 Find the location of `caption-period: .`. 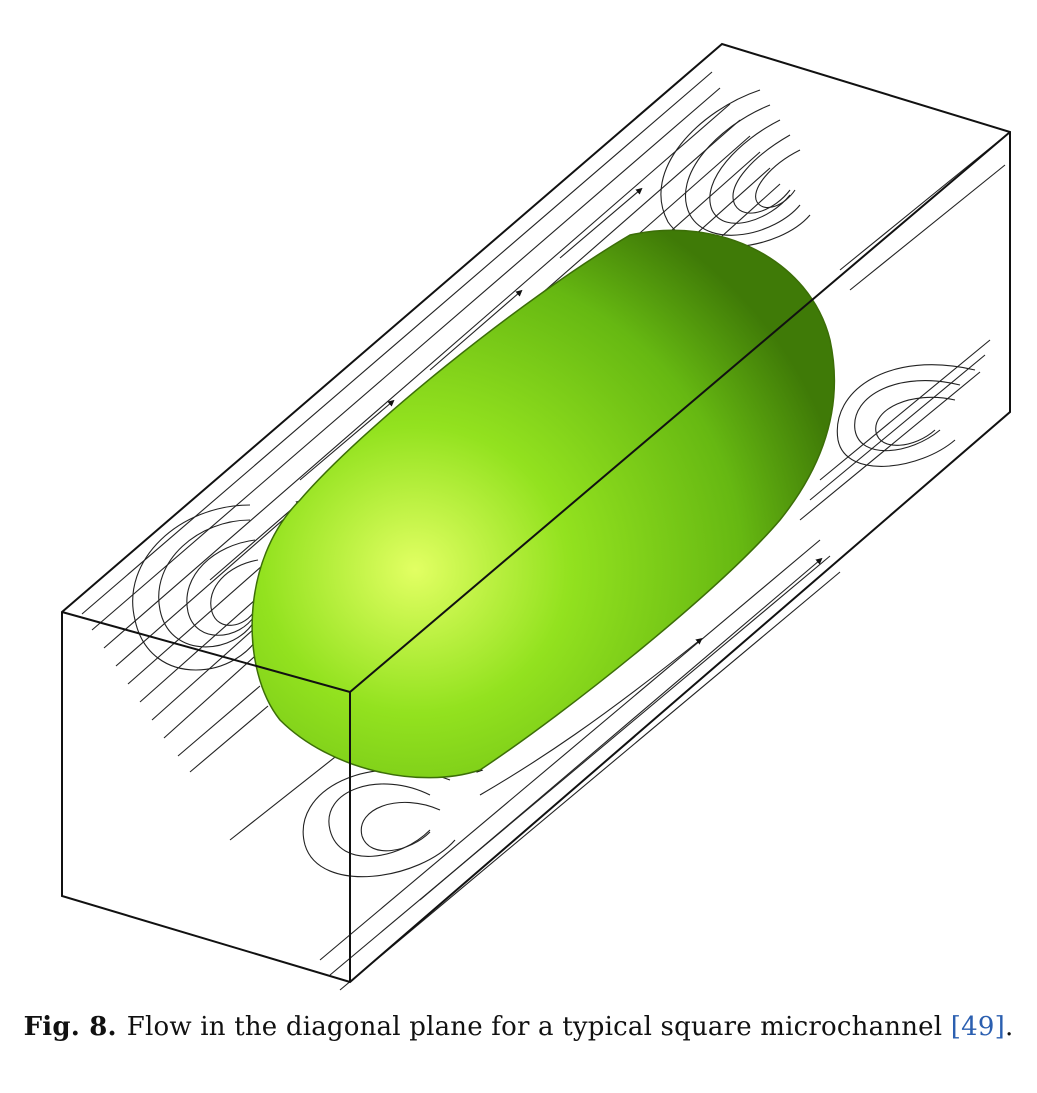

caption-period: . is located at coordinates (1009, 1027).